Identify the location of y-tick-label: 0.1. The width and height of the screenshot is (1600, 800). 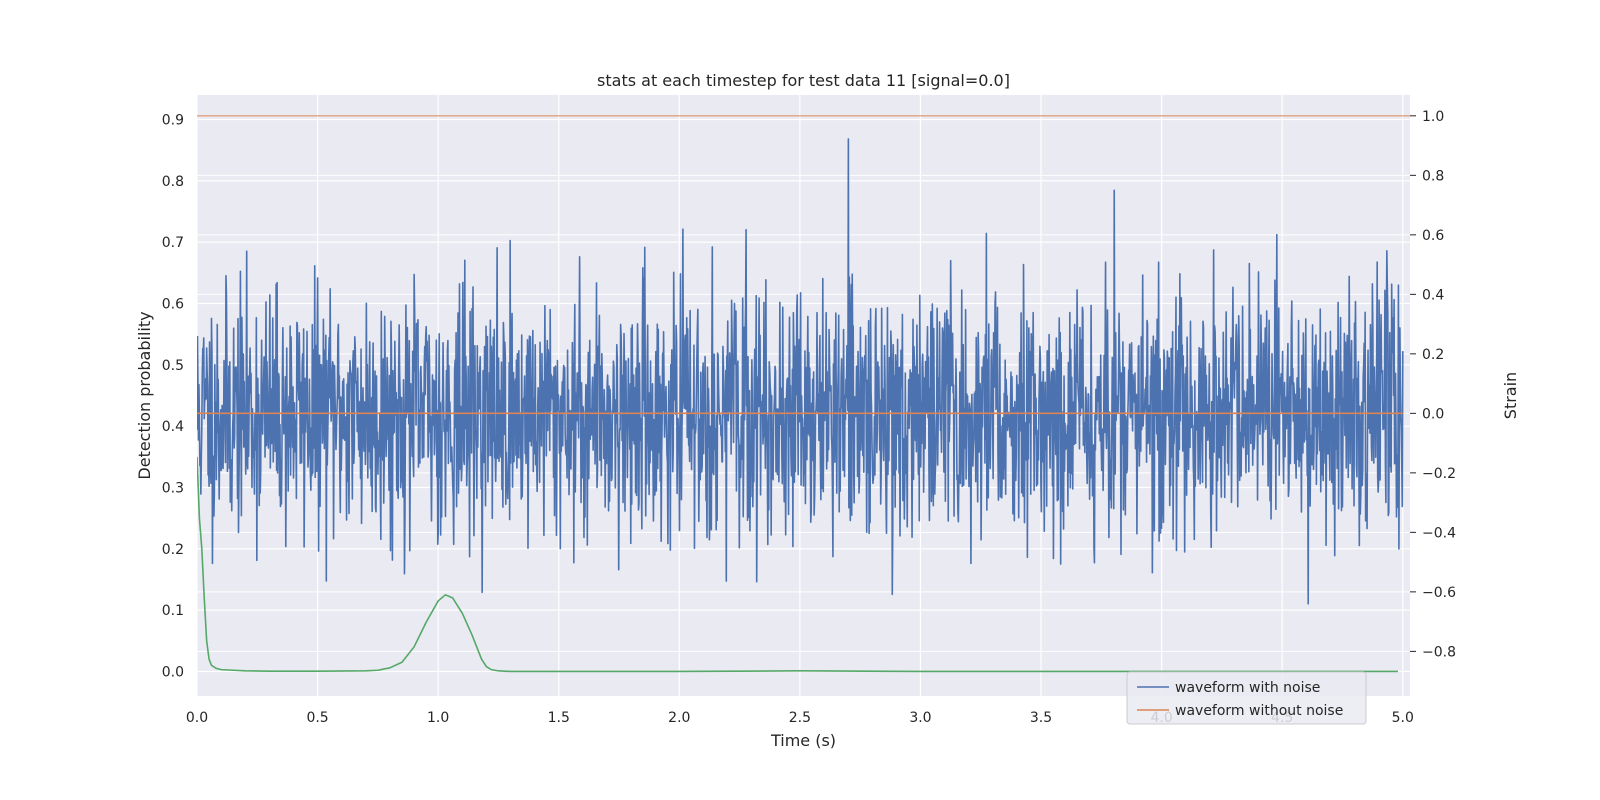
(173, 611).